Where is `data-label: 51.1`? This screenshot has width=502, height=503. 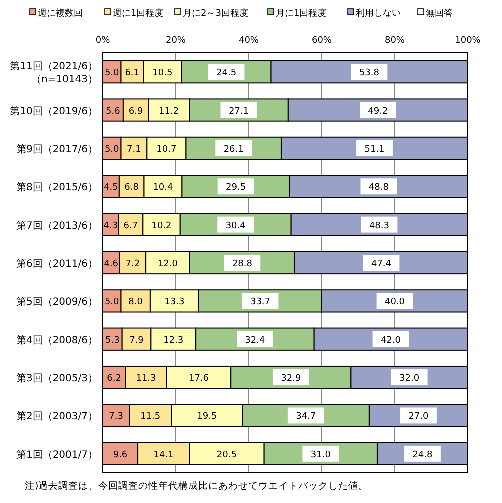
data-label: 51.1 is located at coordinates (374, 149).